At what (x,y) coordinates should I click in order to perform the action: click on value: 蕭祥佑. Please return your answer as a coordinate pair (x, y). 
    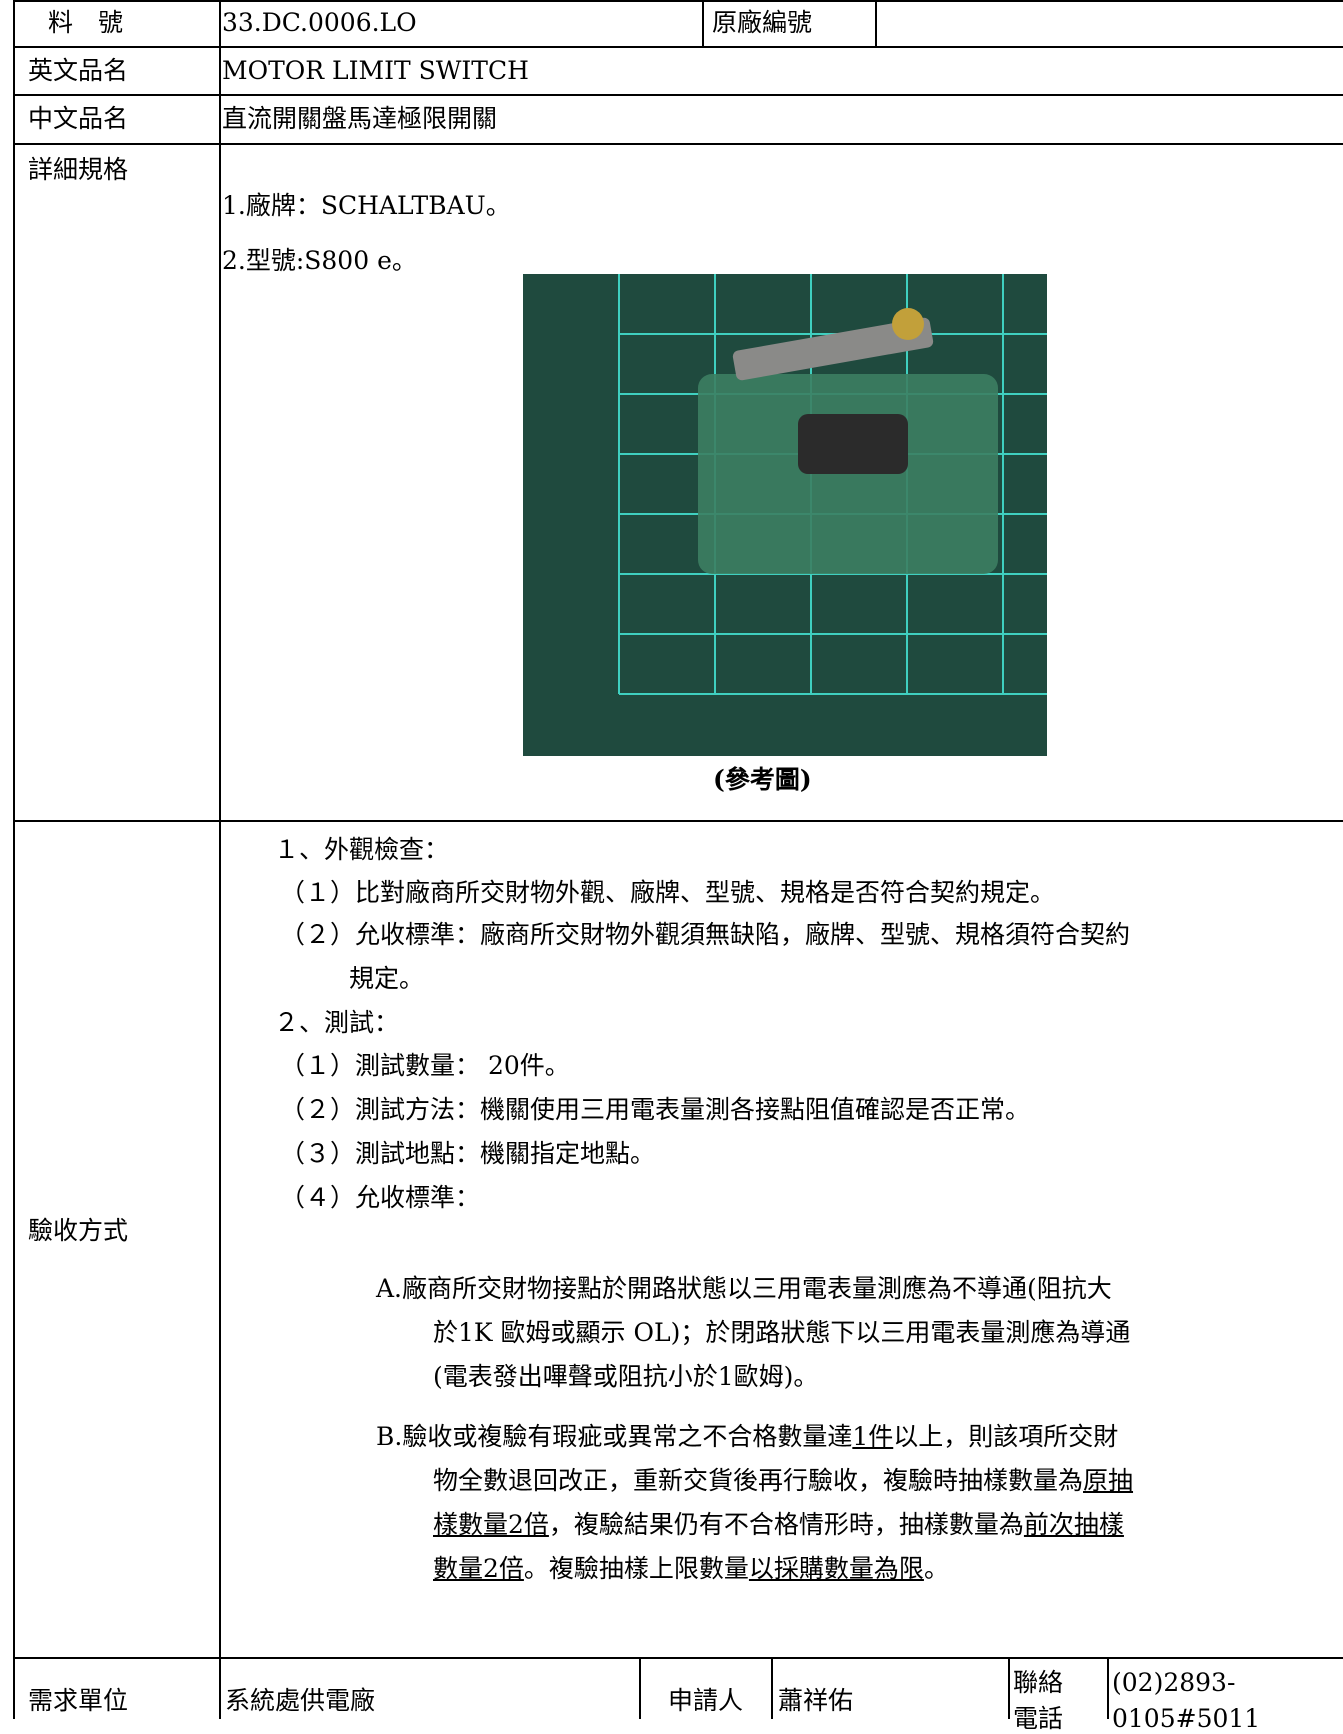
    Looking at the image, I should click on (816, 1700).